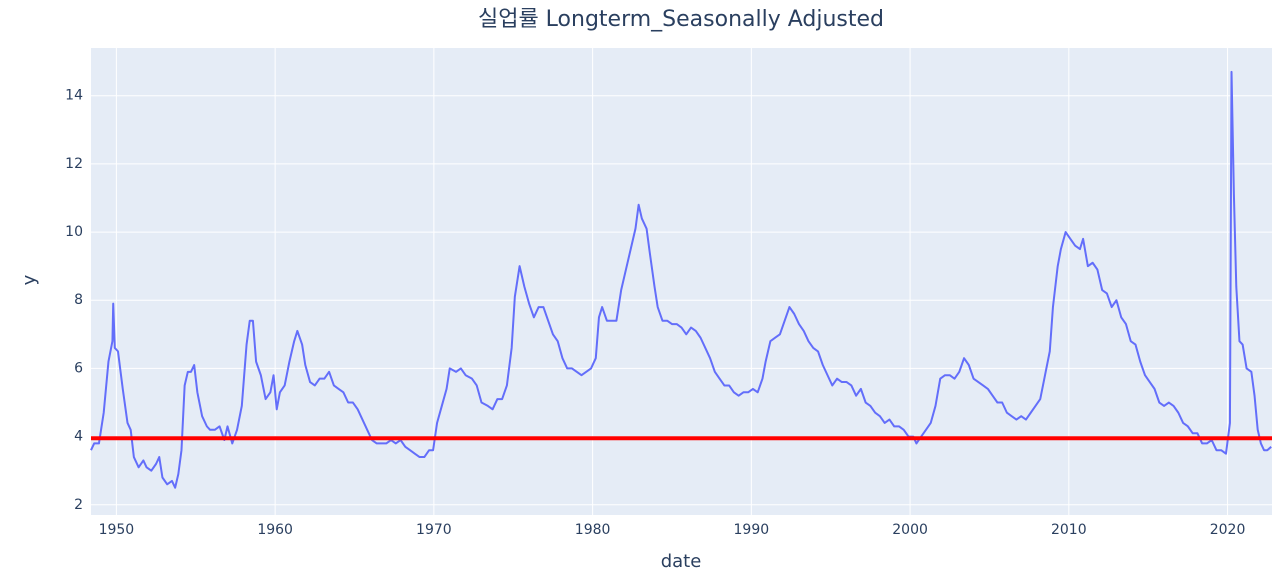 The image size is (1280, 573). What do you see at coordinates (78, 437) in the screenshot?
I see `y-tick-label: 4` at bounding box center [78, 437].